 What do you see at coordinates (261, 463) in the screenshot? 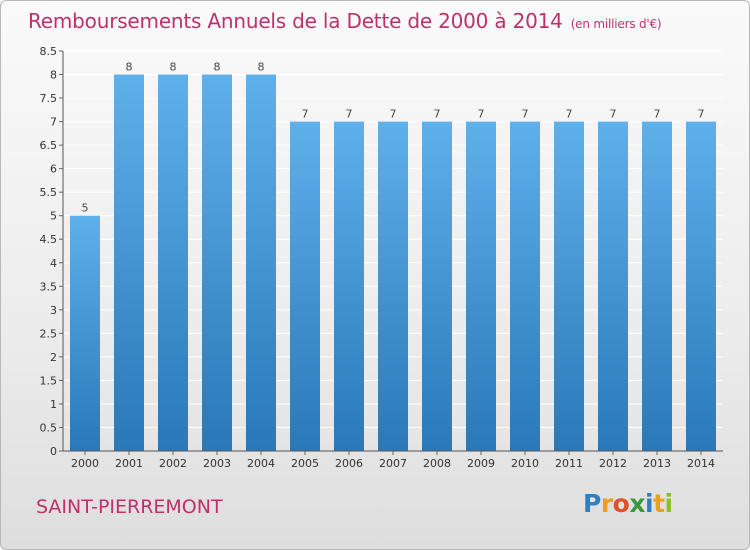
I see `x-tick-label: 2004` at bounding box center [261, 463].